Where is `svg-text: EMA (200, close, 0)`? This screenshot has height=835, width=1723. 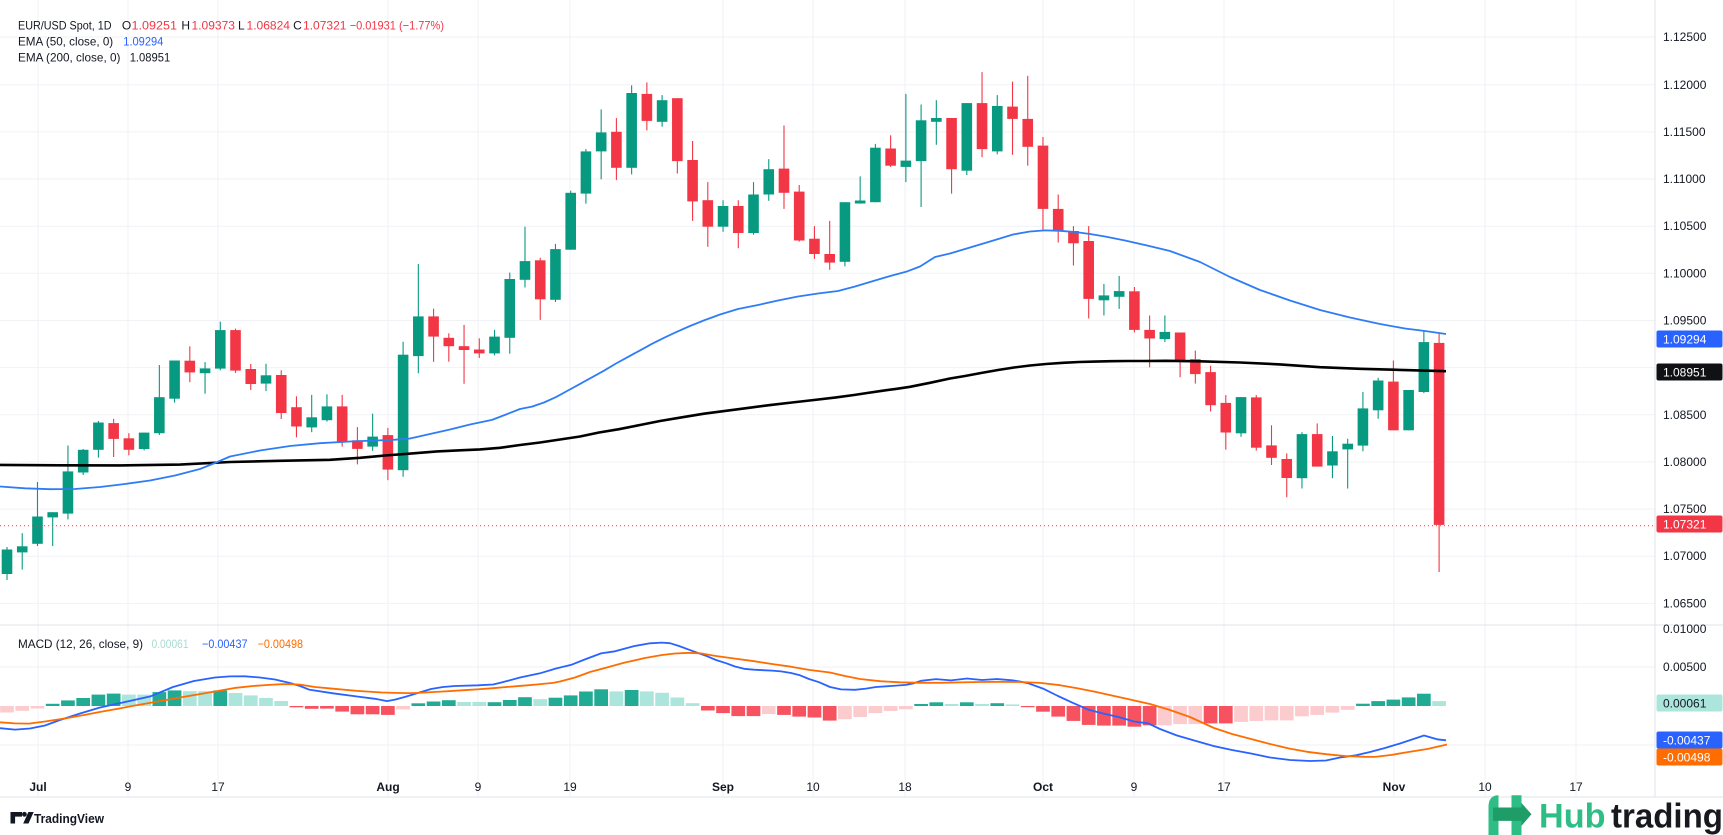 svg-text: EMA (200, close, 0) is located at coordinates (69, 58).